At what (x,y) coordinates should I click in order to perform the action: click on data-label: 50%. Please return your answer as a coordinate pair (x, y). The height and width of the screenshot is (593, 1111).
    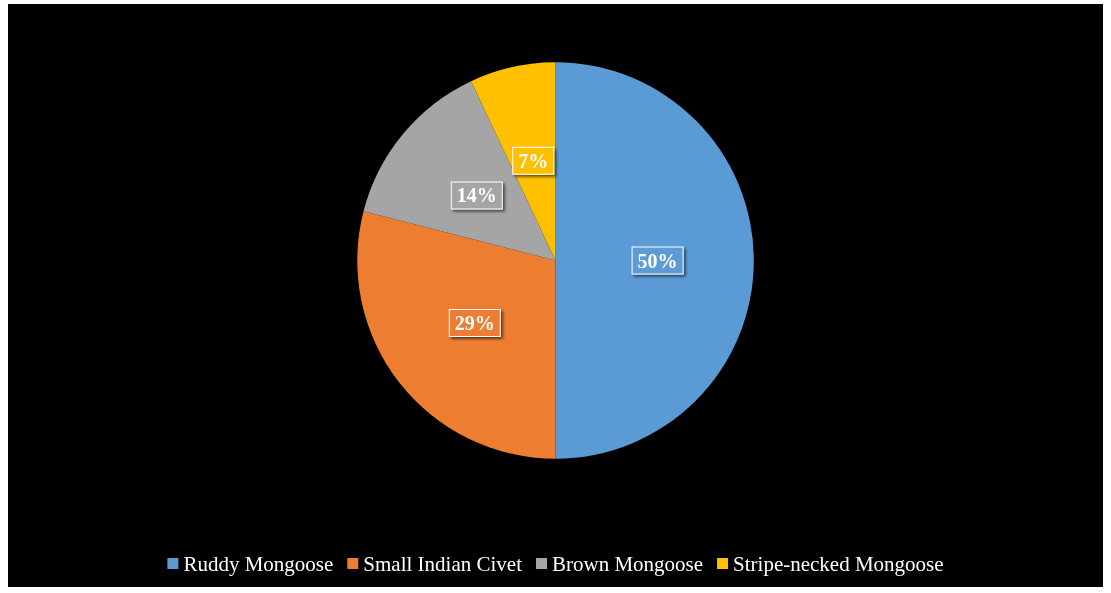
    Looking at the image, I should click on (657, 260).